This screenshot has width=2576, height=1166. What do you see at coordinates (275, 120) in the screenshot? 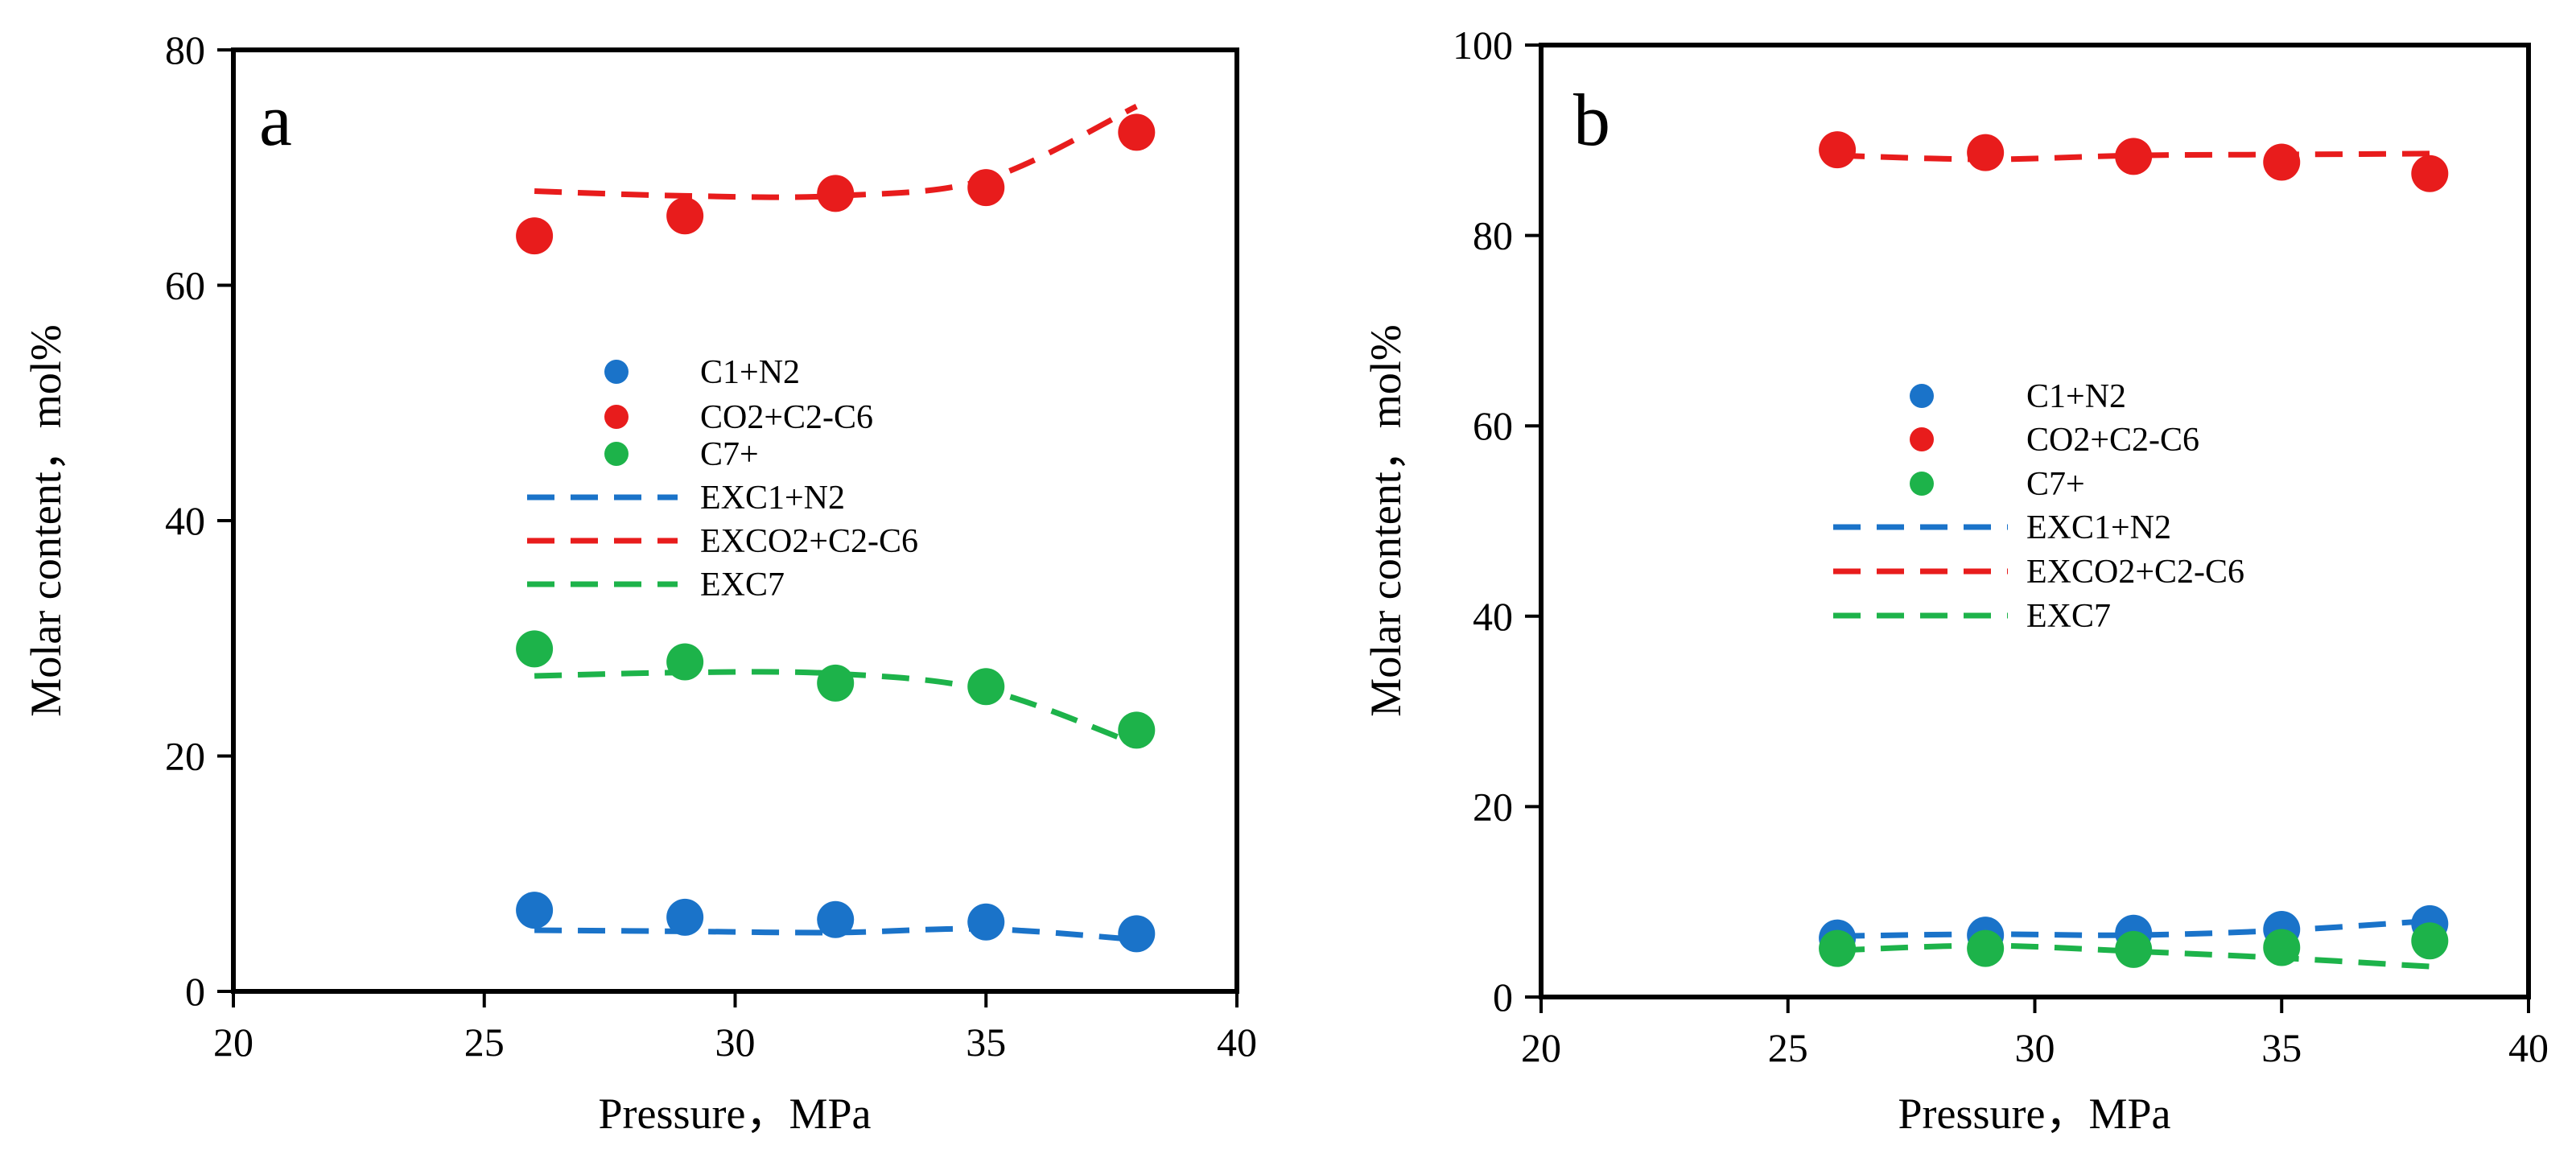
I see `panel-label: a` at bounding box center [275, 120].